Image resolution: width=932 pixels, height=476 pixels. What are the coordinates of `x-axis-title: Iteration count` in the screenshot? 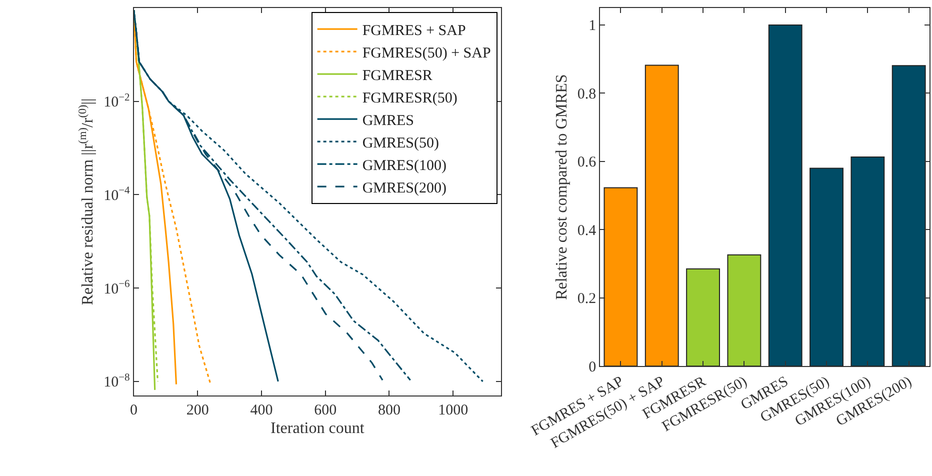 It's located at (317, 429).